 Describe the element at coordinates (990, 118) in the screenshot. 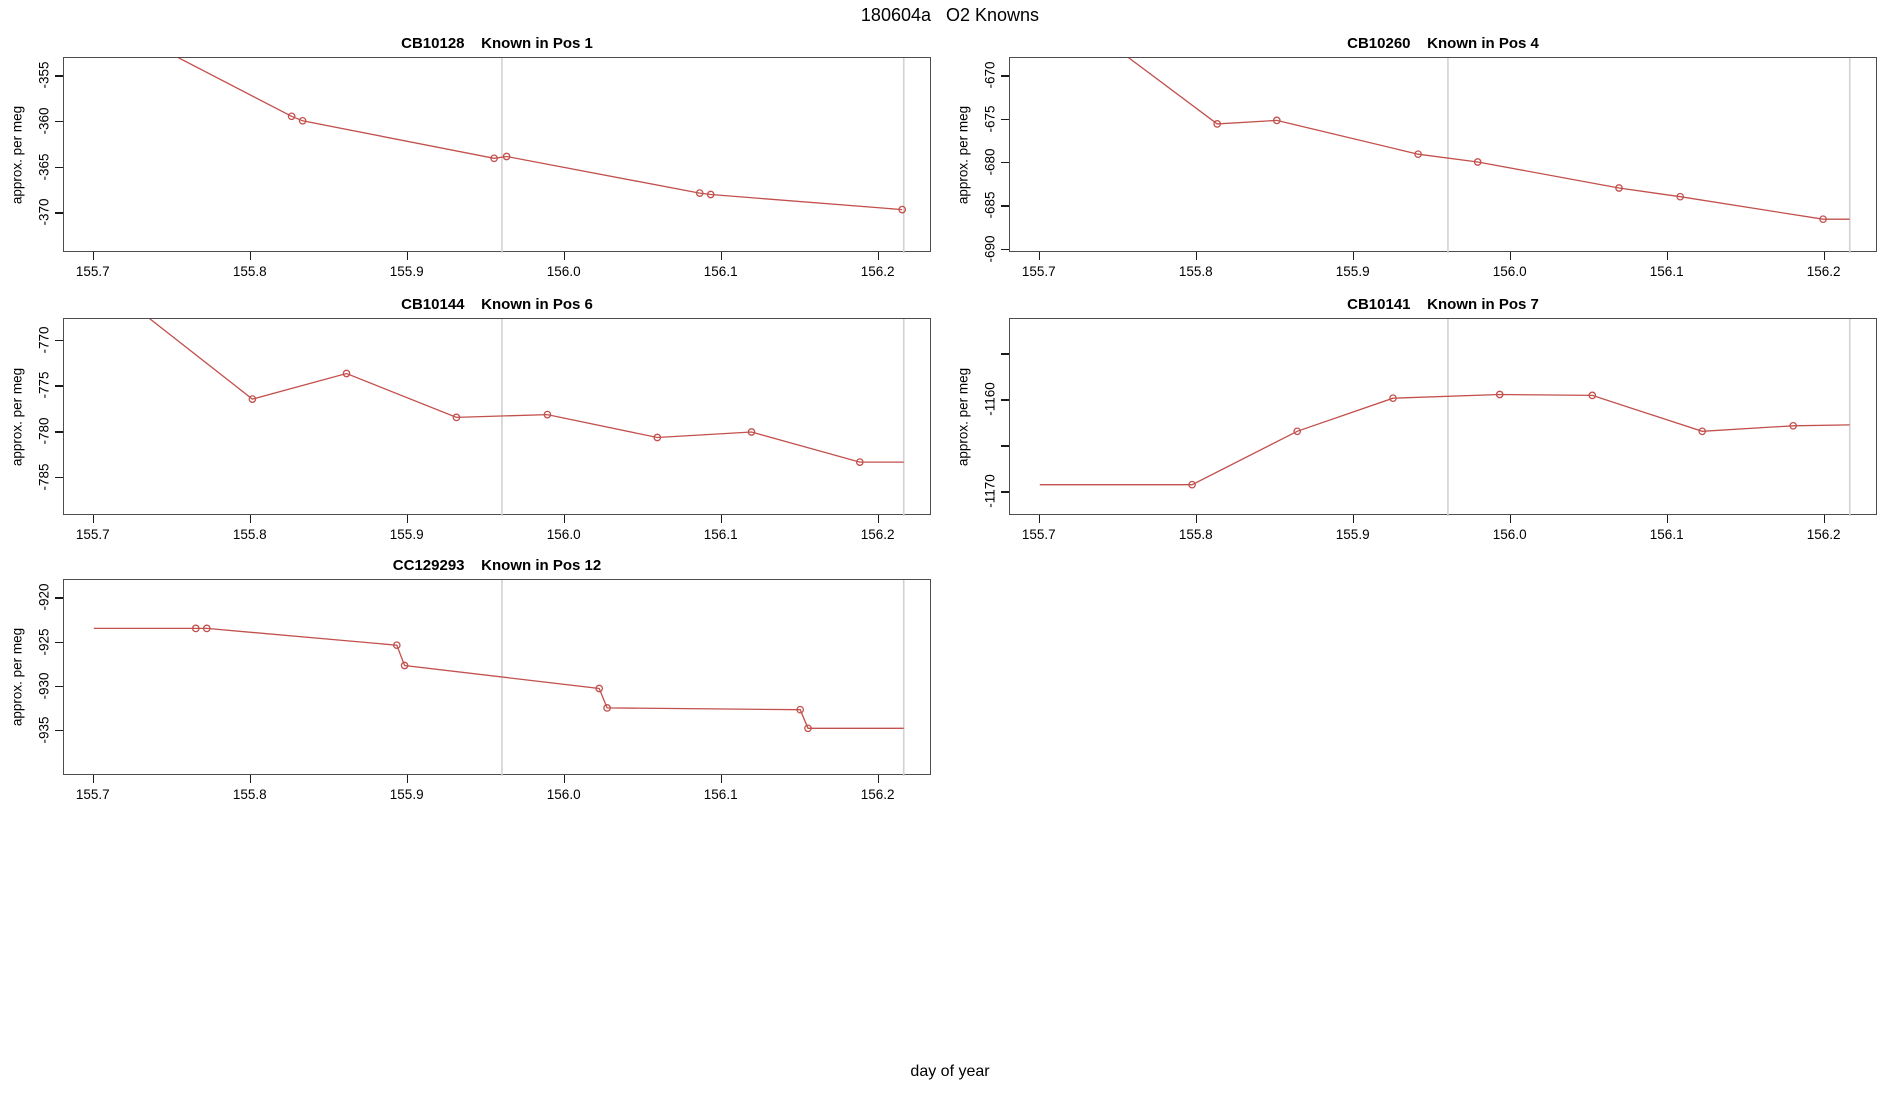

I see `y-tick-label: -675` at that location.